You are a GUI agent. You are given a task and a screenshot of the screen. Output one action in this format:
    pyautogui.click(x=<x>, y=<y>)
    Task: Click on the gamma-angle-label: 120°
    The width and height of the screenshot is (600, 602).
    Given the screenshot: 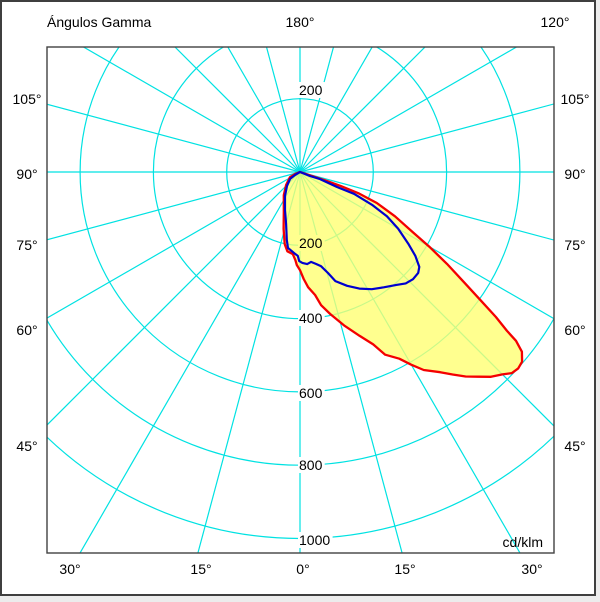 What is the action you would take?
    pyautogui.click(x=555, y=22)
    